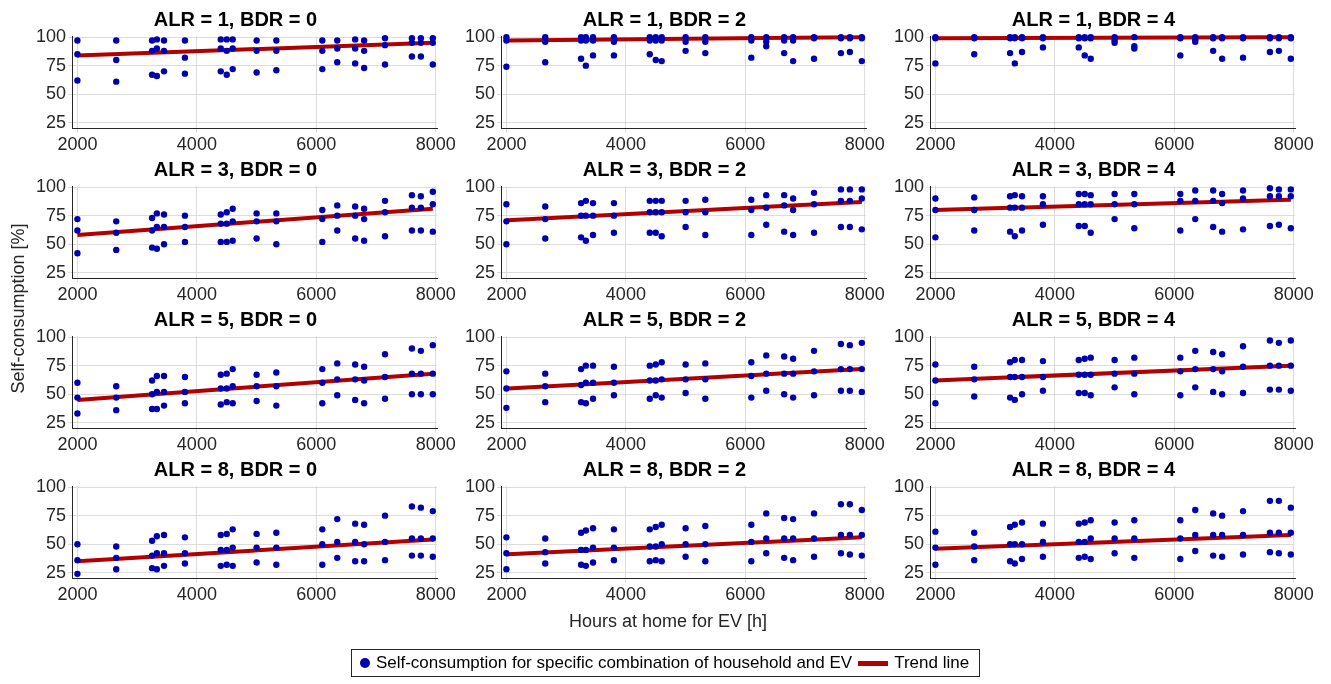 This screenshot has height=684, width=1331. What do you see at coordinates (664, 468) in the screenshot?
I see `chart-title: ALR = 8, BDR = 2` at bounding box center [664, 468].